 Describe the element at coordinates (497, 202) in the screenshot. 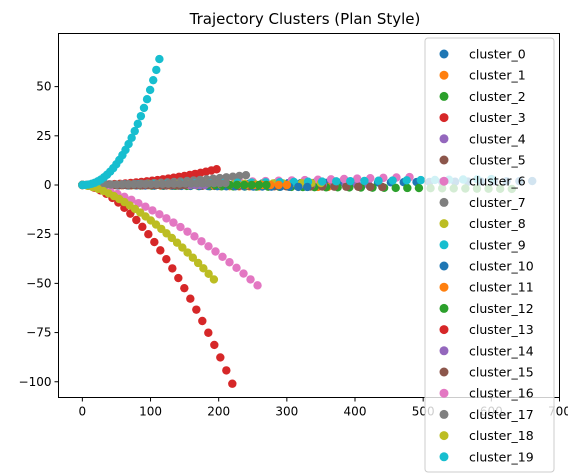

I see `legend-label: cluster_7` at that location.